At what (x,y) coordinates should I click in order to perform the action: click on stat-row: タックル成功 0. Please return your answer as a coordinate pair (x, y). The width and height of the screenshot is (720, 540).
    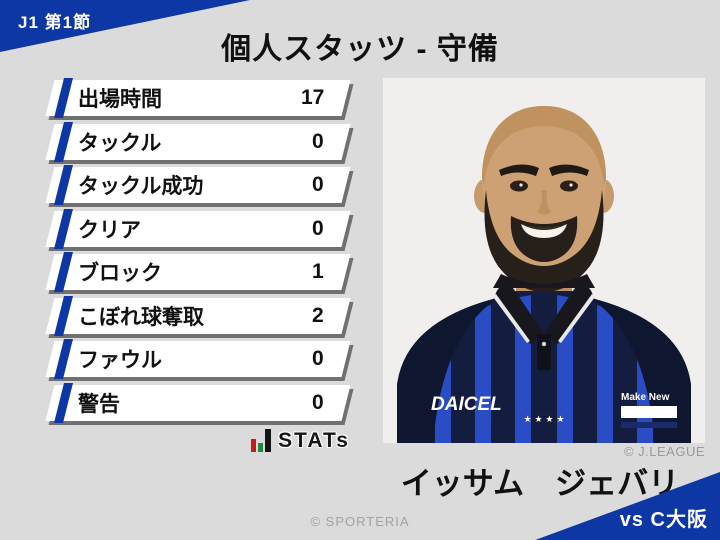
    Looking at the image, I should click on (198, 185).